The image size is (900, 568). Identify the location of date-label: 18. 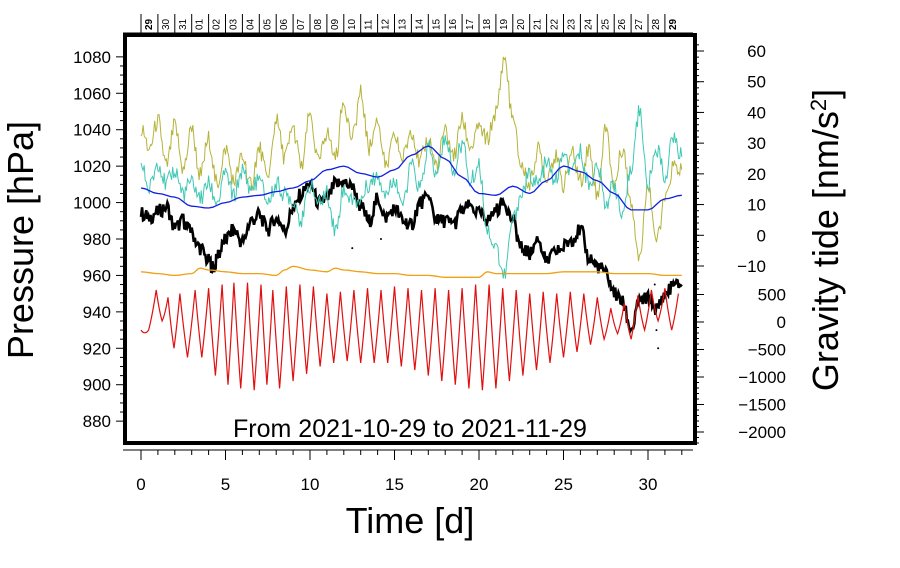
(487, 24).